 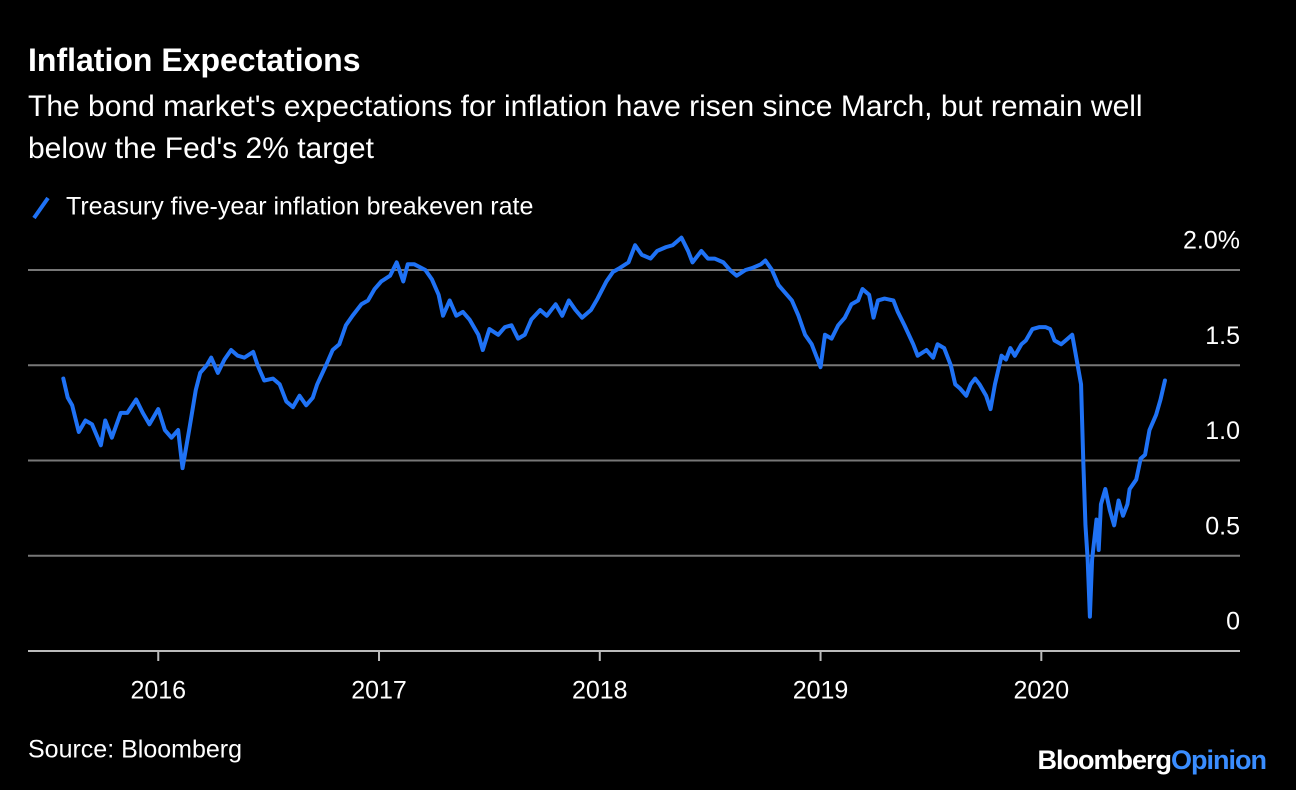 I want to click on x-tick-label: 2018, so click(x=600, y=691).